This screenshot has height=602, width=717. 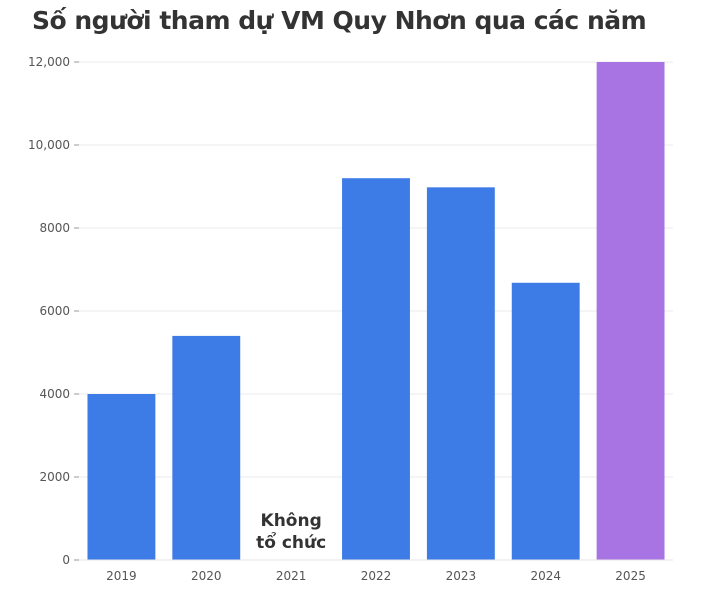 What do you see at coordinates (54, 477) in the screenshot?
I see `y-tick-label: 2000` at bounding box center [54, 477].